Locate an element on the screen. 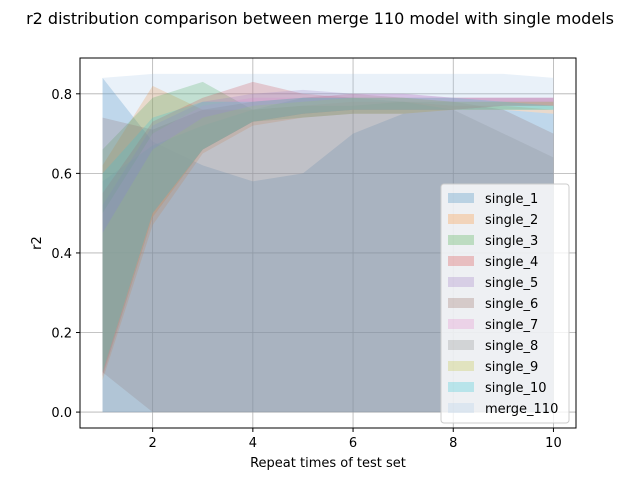  y-tick-label-1: 0.2 is located at coordinates (61, 334).